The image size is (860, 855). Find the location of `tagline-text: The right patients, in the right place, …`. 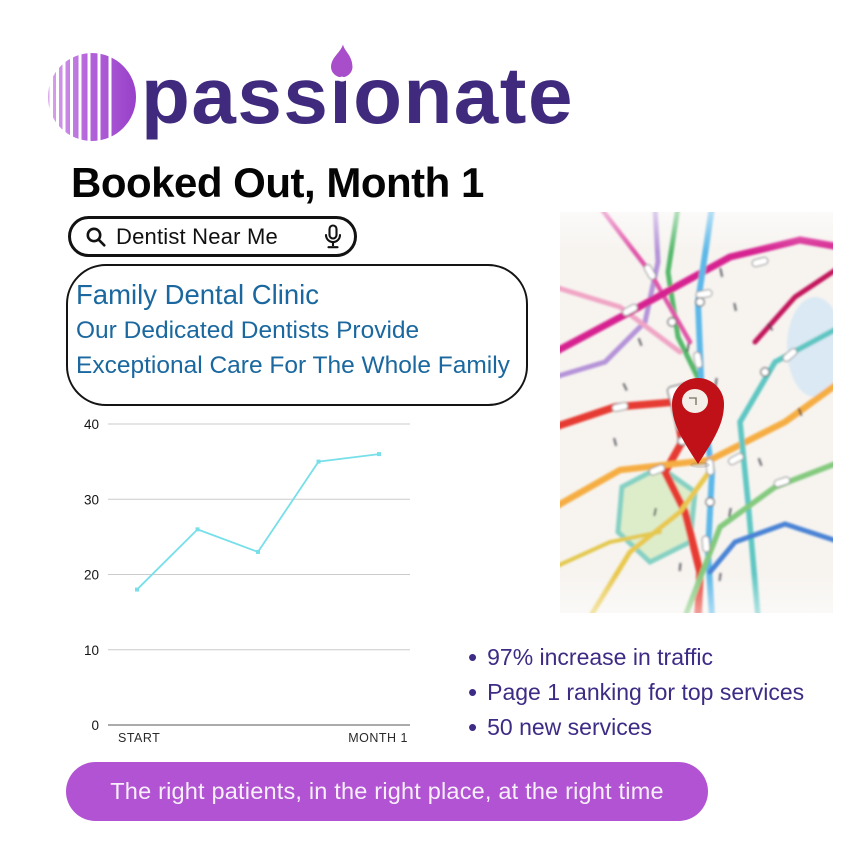

tagline-text: The right patients, in the right place, … is located at coordinates (387, 791).